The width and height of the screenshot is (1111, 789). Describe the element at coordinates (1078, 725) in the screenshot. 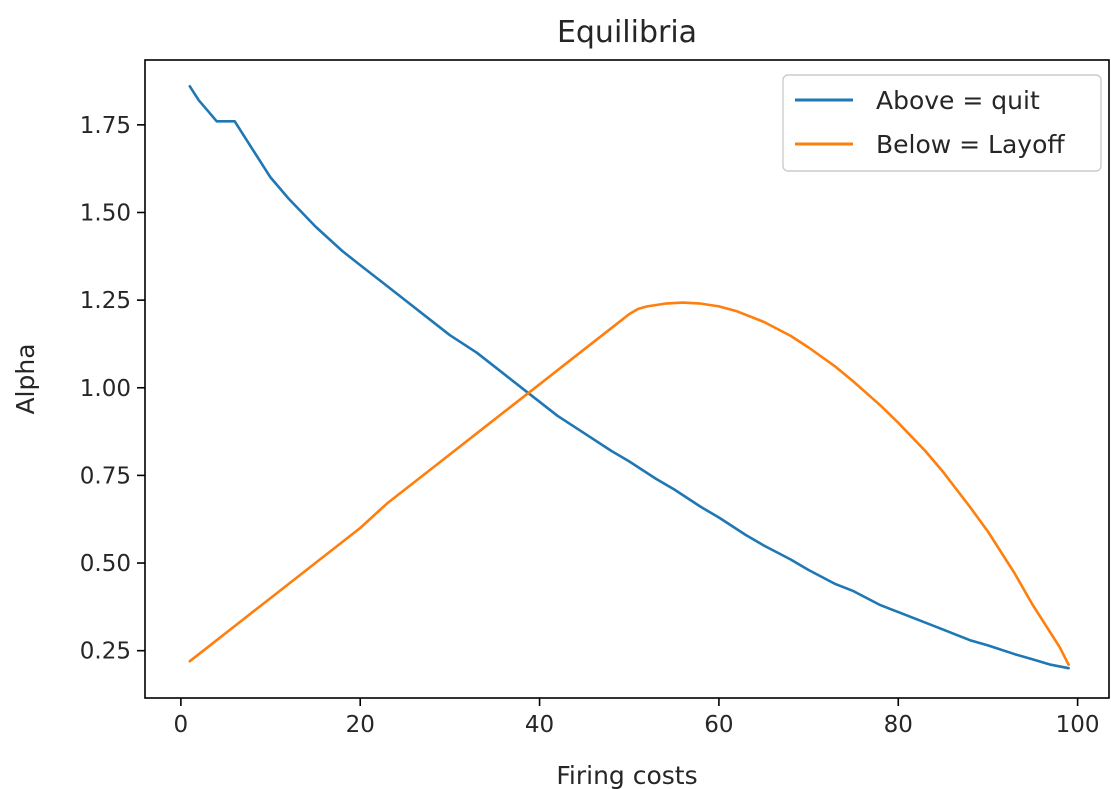

I see `x-tick-label: 100` at that location.